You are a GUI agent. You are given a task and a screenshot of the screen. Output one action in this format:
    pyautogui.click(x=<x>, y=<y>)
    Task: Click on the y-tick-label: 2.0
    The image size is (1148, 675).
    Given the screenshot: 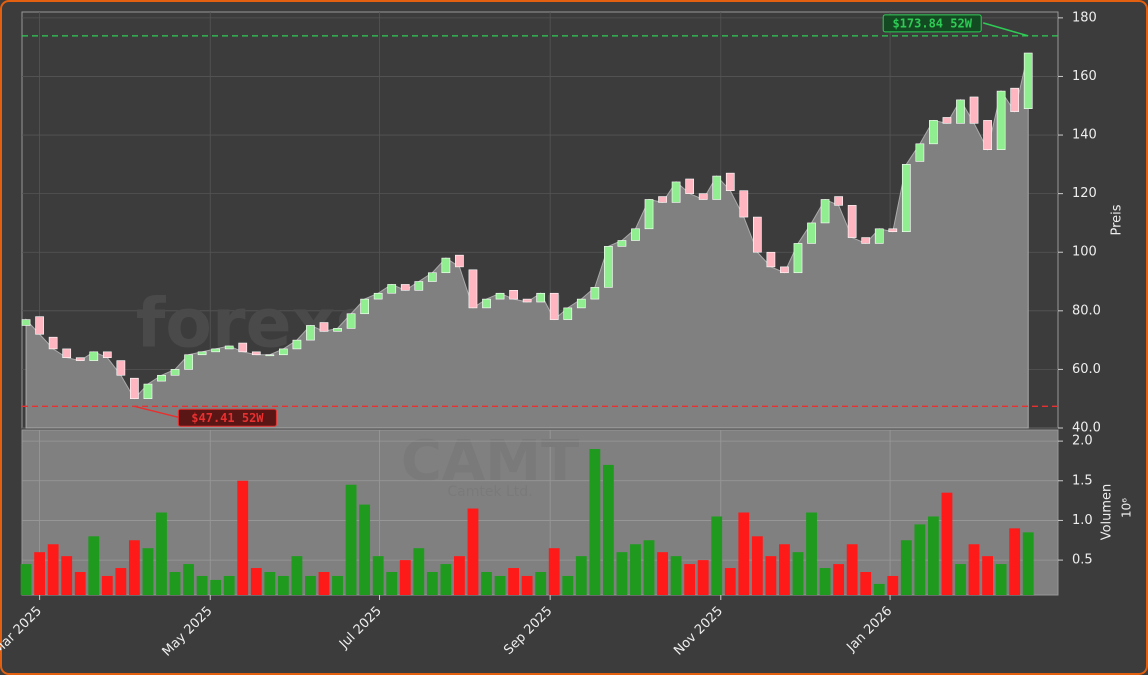 What is the action you would take?
    pyautogui.click(x=1082, y=441)
    